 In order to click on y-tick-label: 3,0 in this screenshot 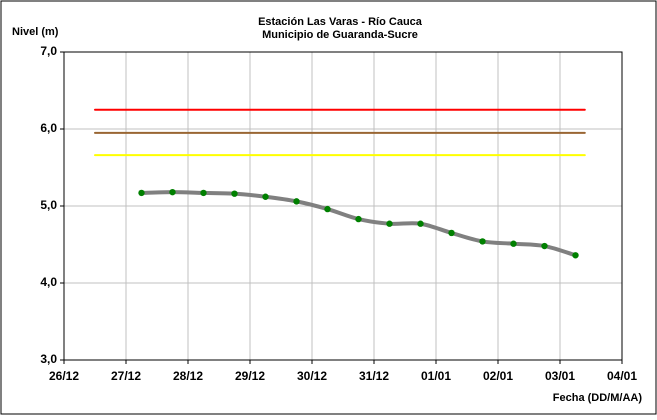, I will do `click(48, 359)`.